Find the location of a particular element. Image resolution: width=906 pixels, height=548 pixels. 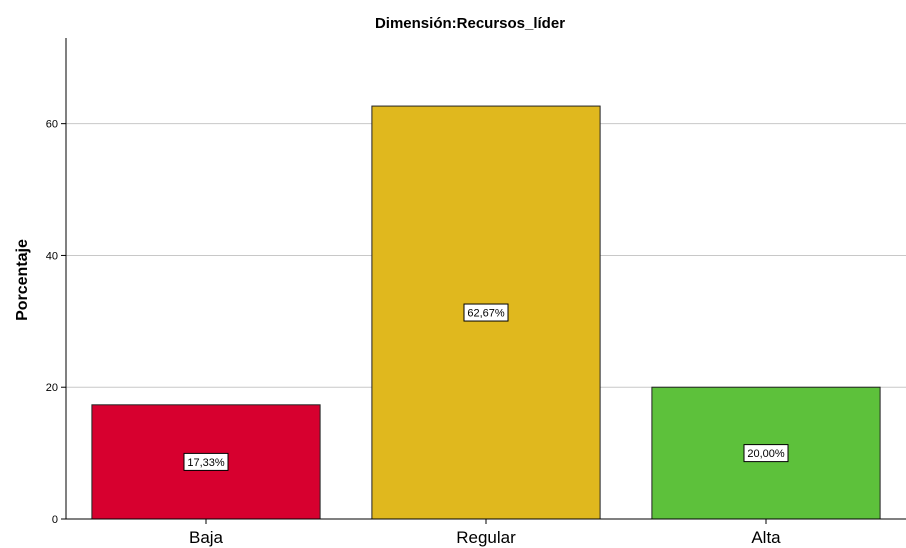

x-tick-label: Regular is located at coordinates (486, 537).